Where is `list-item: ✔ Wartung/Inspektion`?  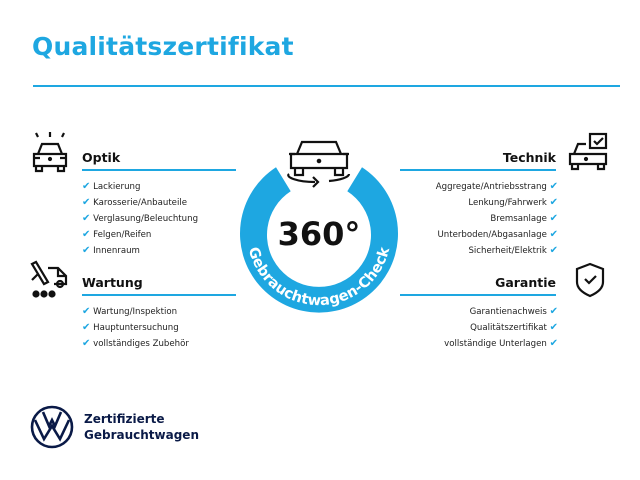
list-item: ✔ Wartung/Inspektion is located at coordinates (130, 311).